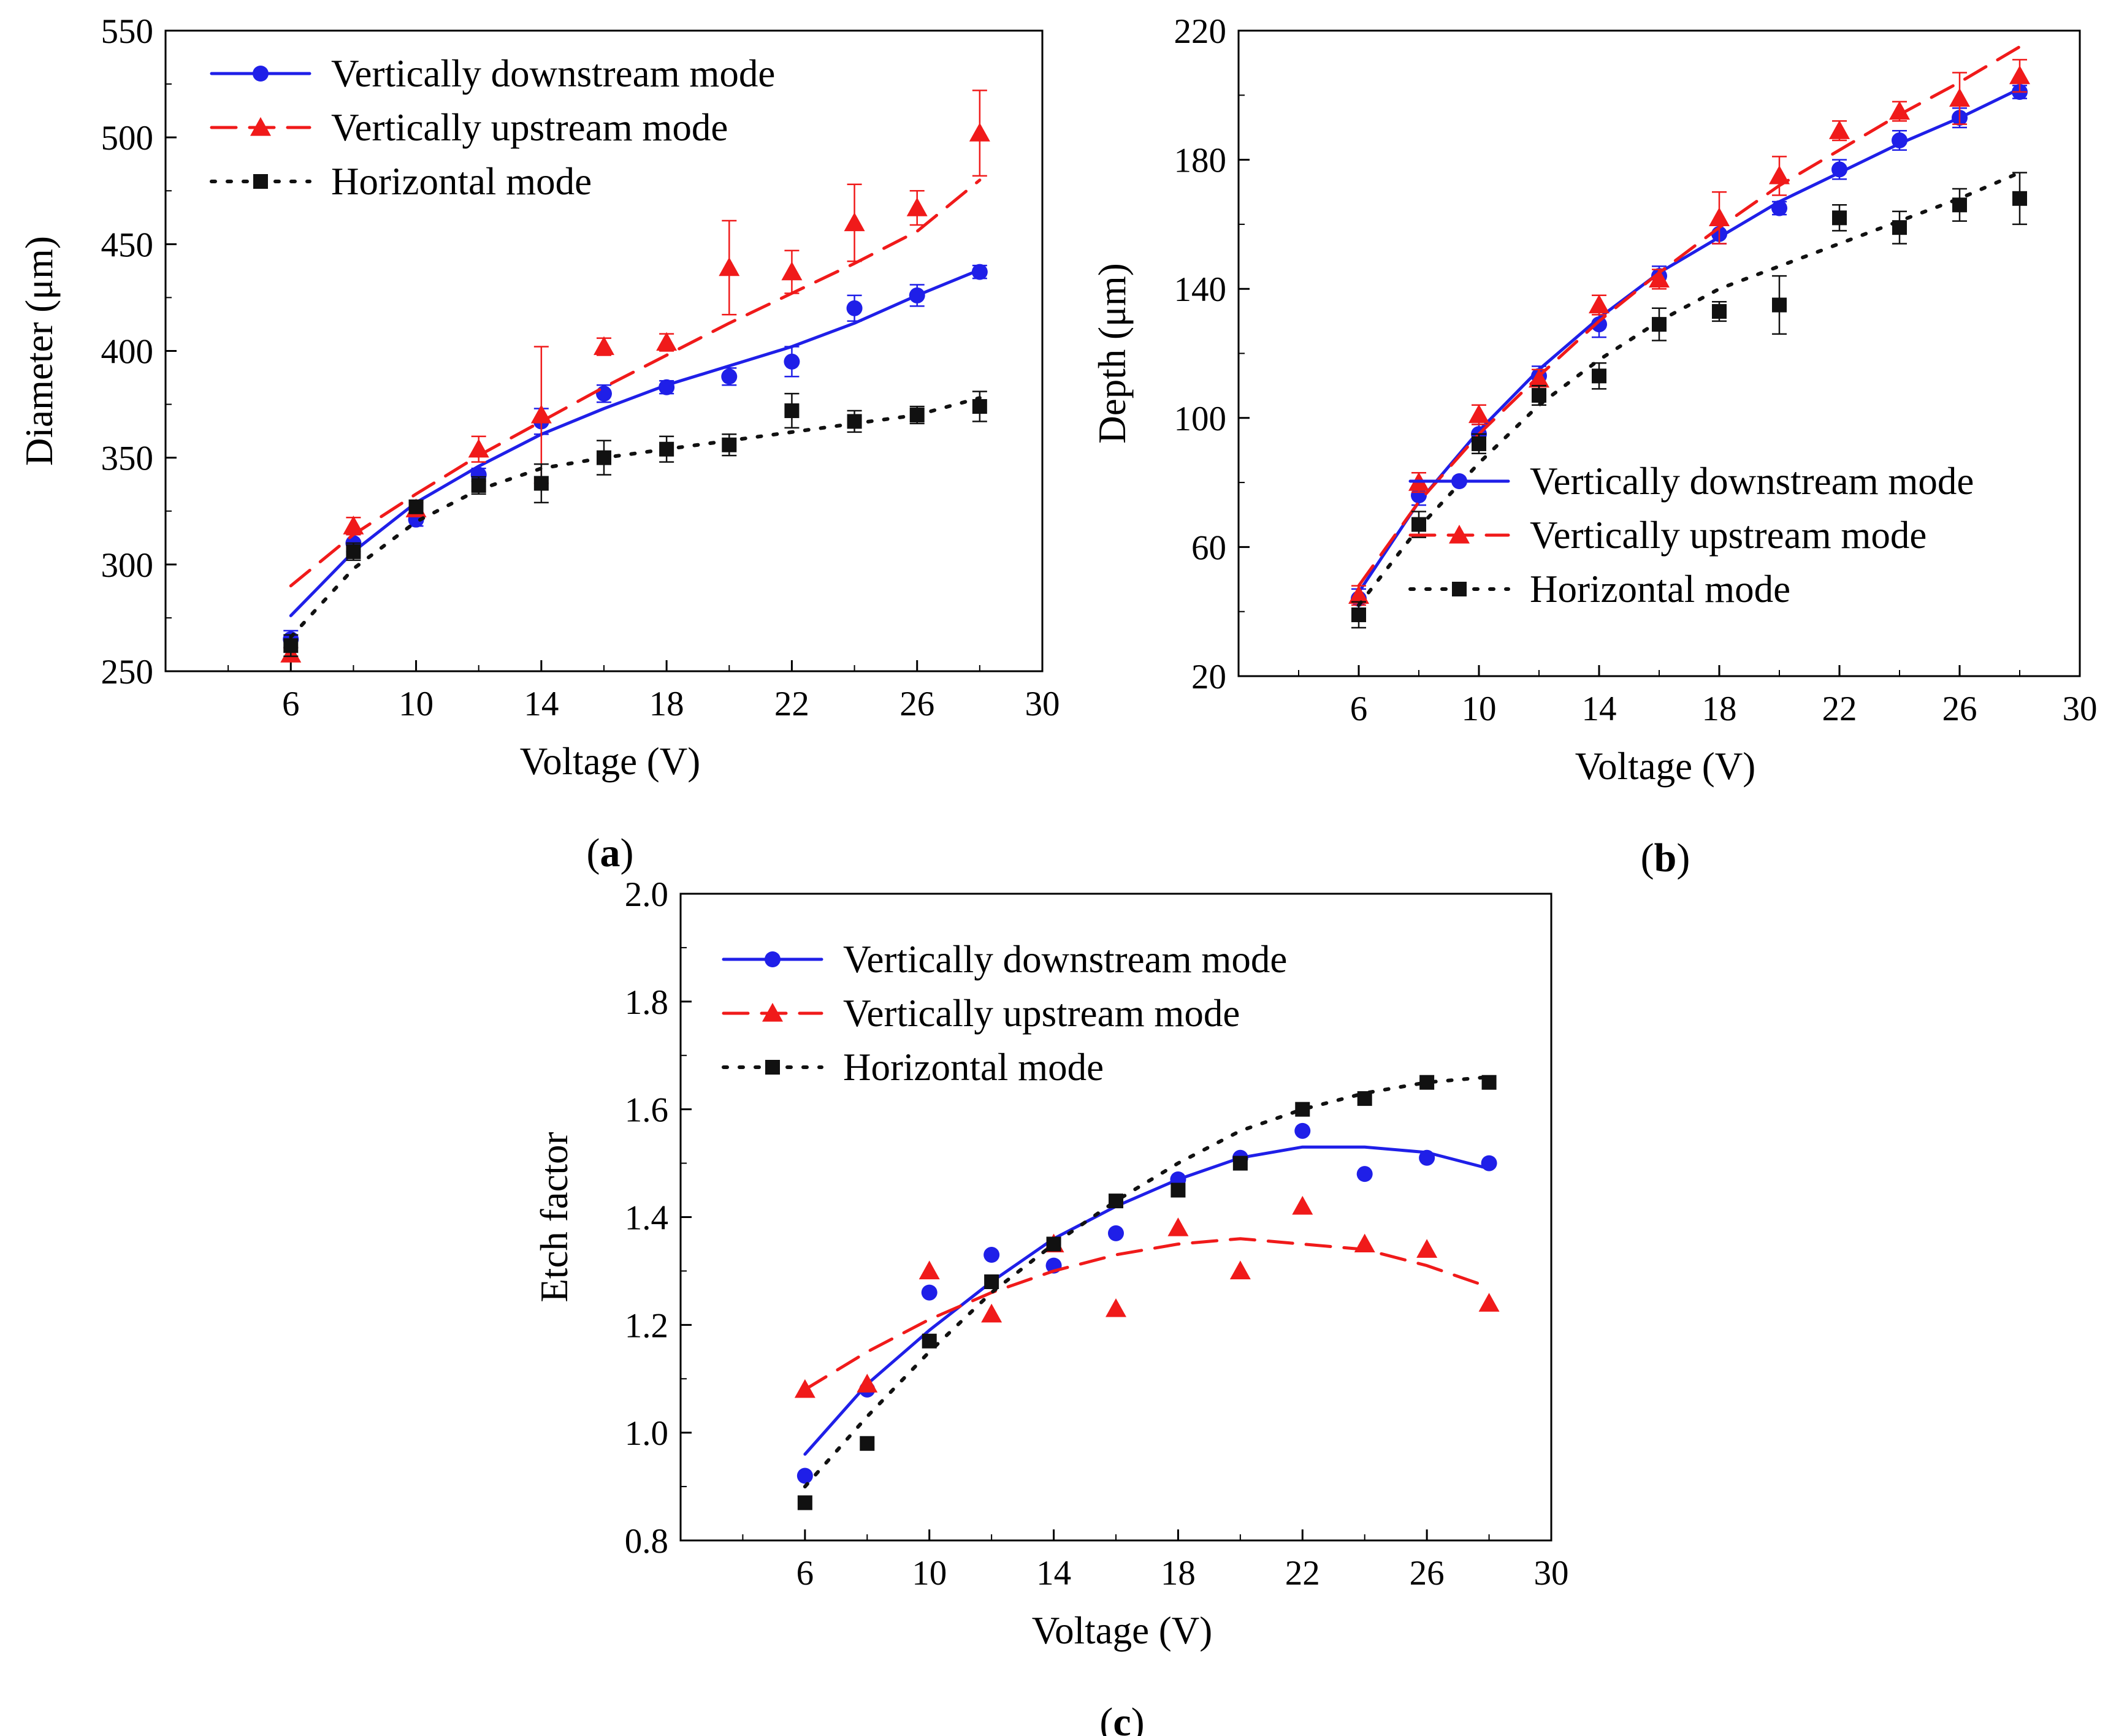 The image size is (2108, 1736). What do you see at coordinates (610, 853) in the screenshot?
I see `panel-caption: (a)` at bounding box center [610, 853].